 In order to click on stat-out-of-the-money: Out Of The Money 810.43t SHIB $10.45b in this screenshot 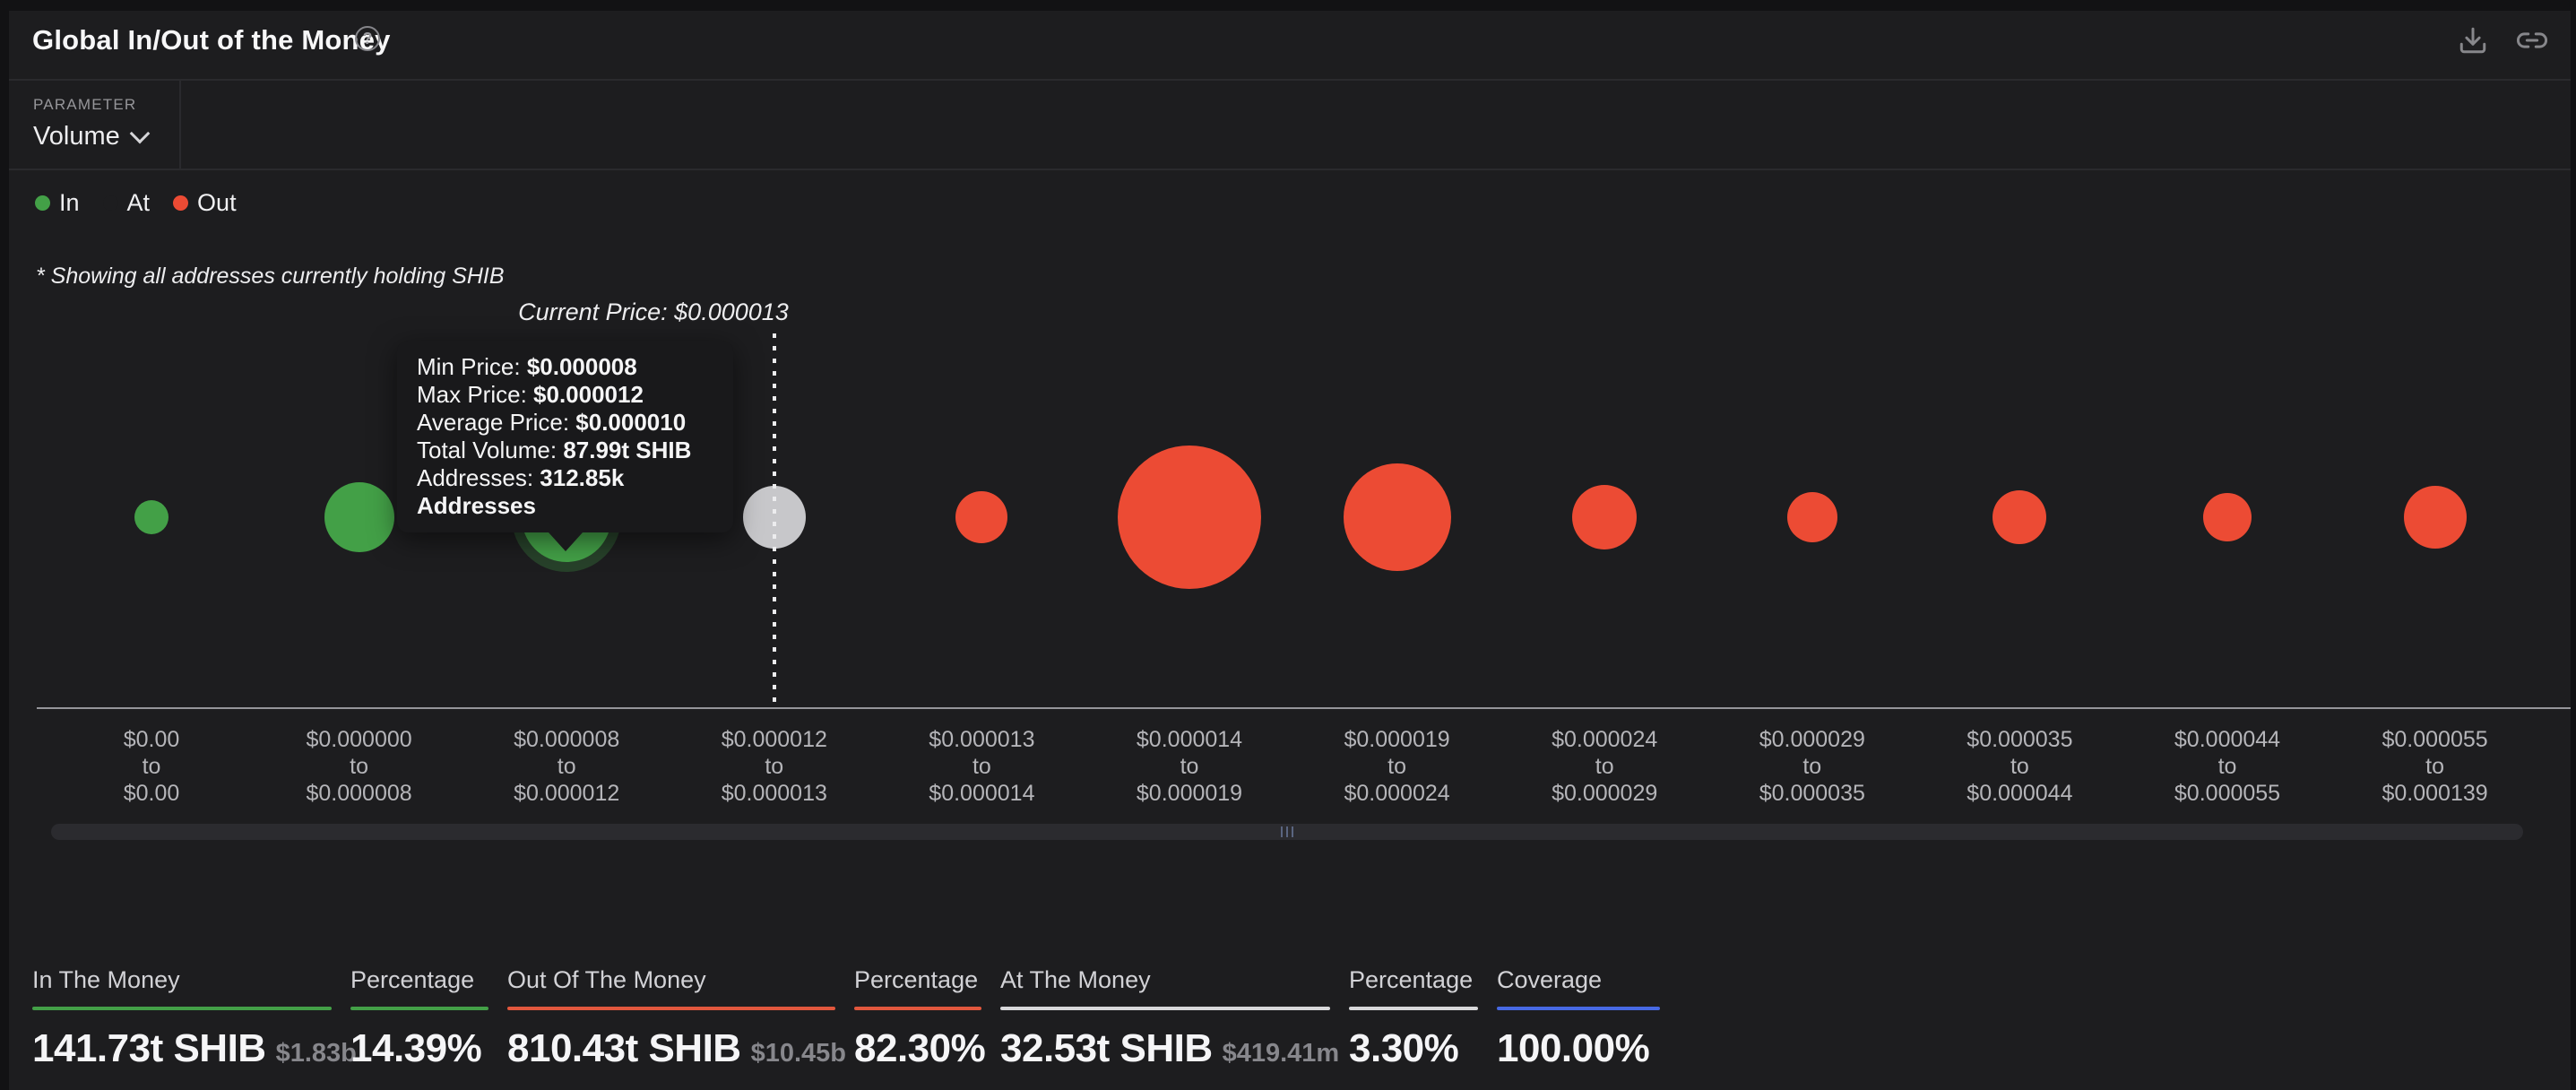, I will do `click(676, 1018)`.